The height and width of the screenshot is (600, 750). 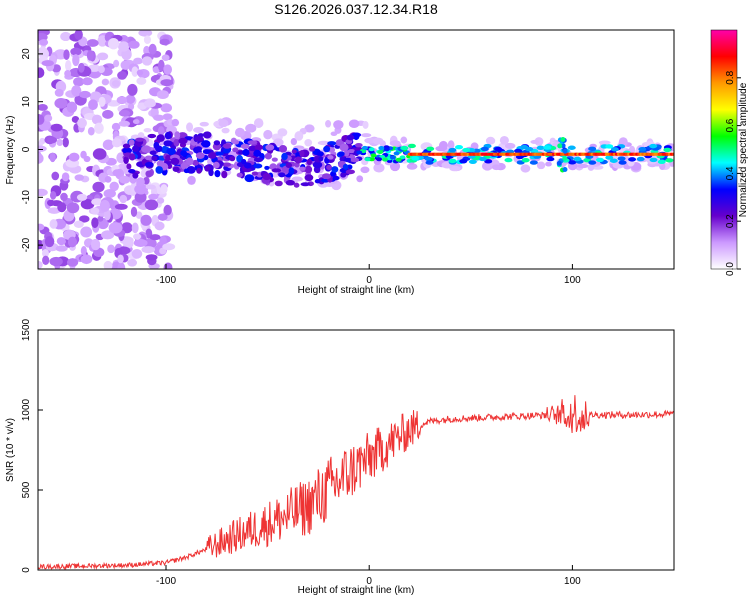 I want to click on steady-line-segment, so click(x=672, y=154).